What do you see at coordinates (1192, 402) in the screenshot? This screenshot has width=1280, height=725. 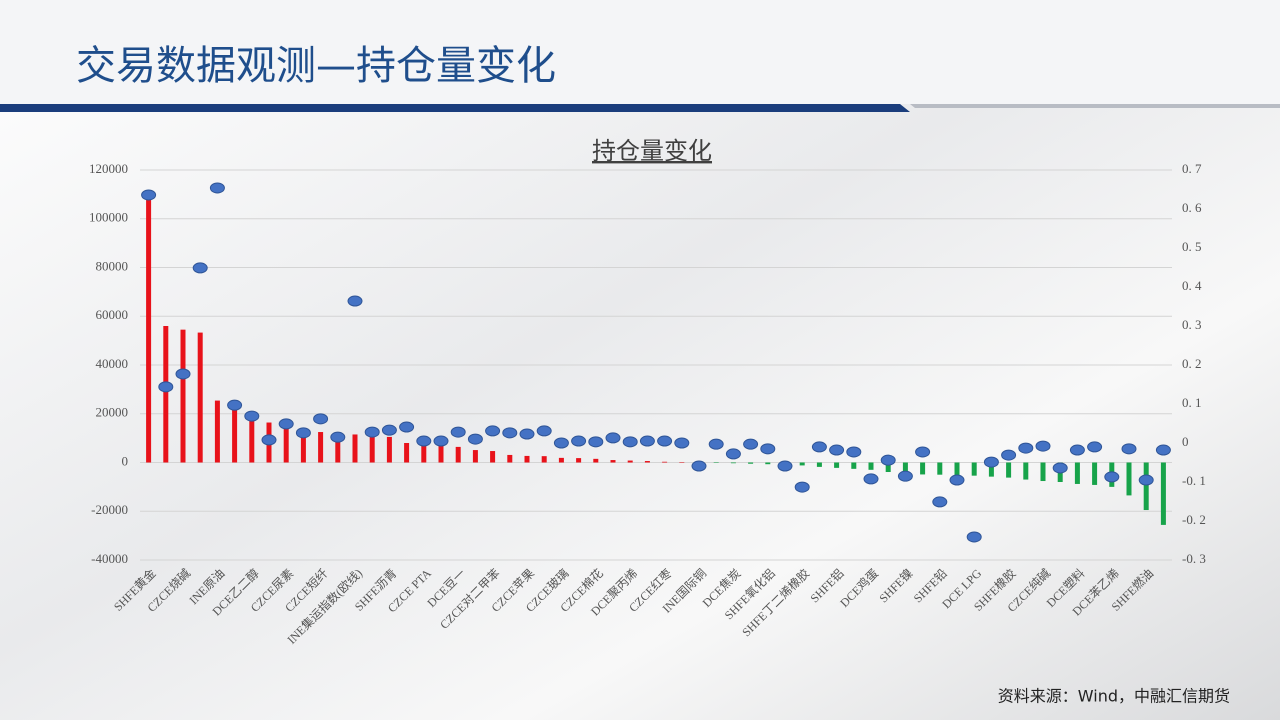 I see `y2-tick-label: 0. 1` at bounding box center [1192, 402].